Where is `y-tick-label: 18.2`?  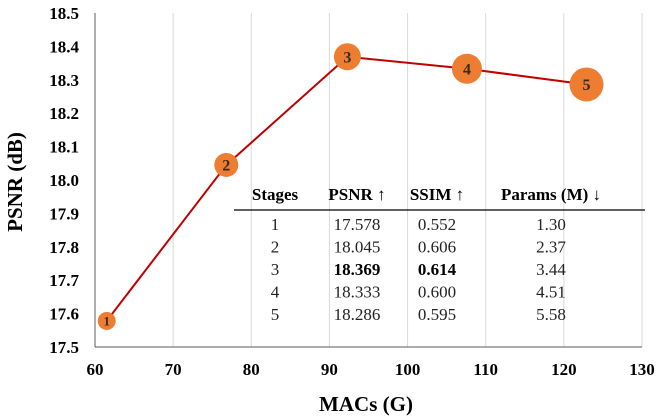 y-tick-label: 18.2 is located at coordinates (64, 113).